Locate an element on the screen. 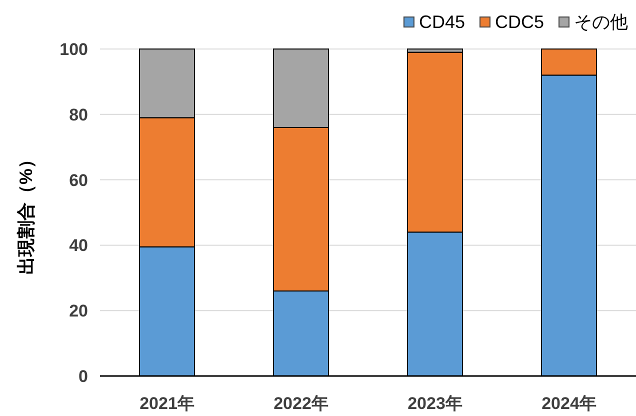 The height and width of the screenshot is (416, 636). x-tick-label: 2023年 is located at coordinates (435, 403).